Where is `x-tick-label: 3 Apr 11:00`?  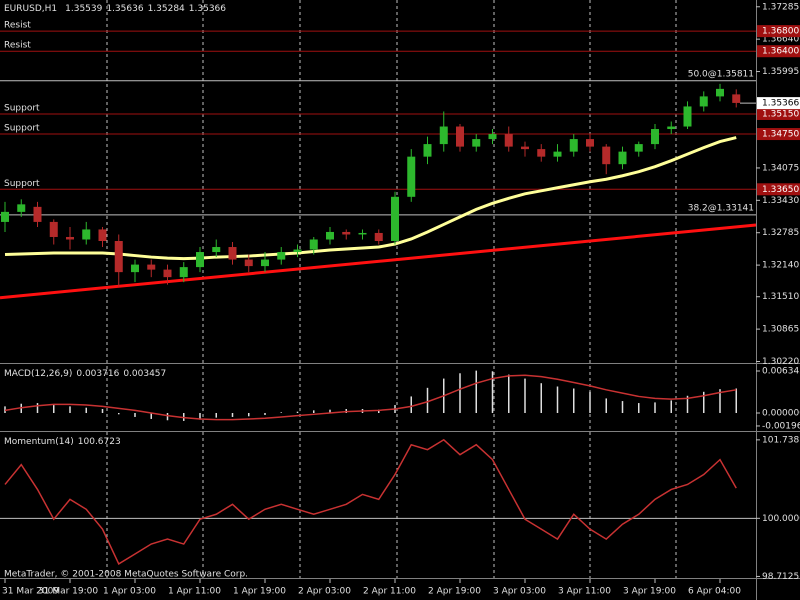 x-tick-label: 3 Apr 11:00 is located at coordinates (584, 592).